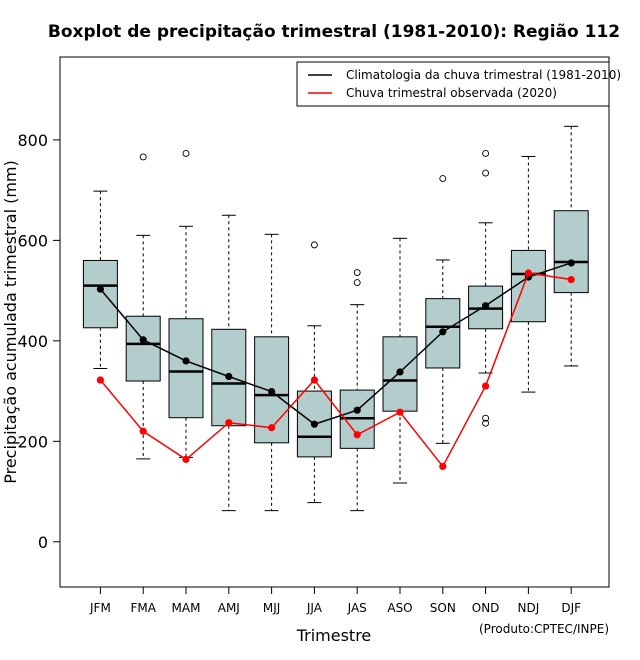 The width and height of the screenshot is (640, 660). What do you see at coordinates (314, 608) in the screenshot?
I see `x-tick-label: JJA` at bounding box center [314, 608].